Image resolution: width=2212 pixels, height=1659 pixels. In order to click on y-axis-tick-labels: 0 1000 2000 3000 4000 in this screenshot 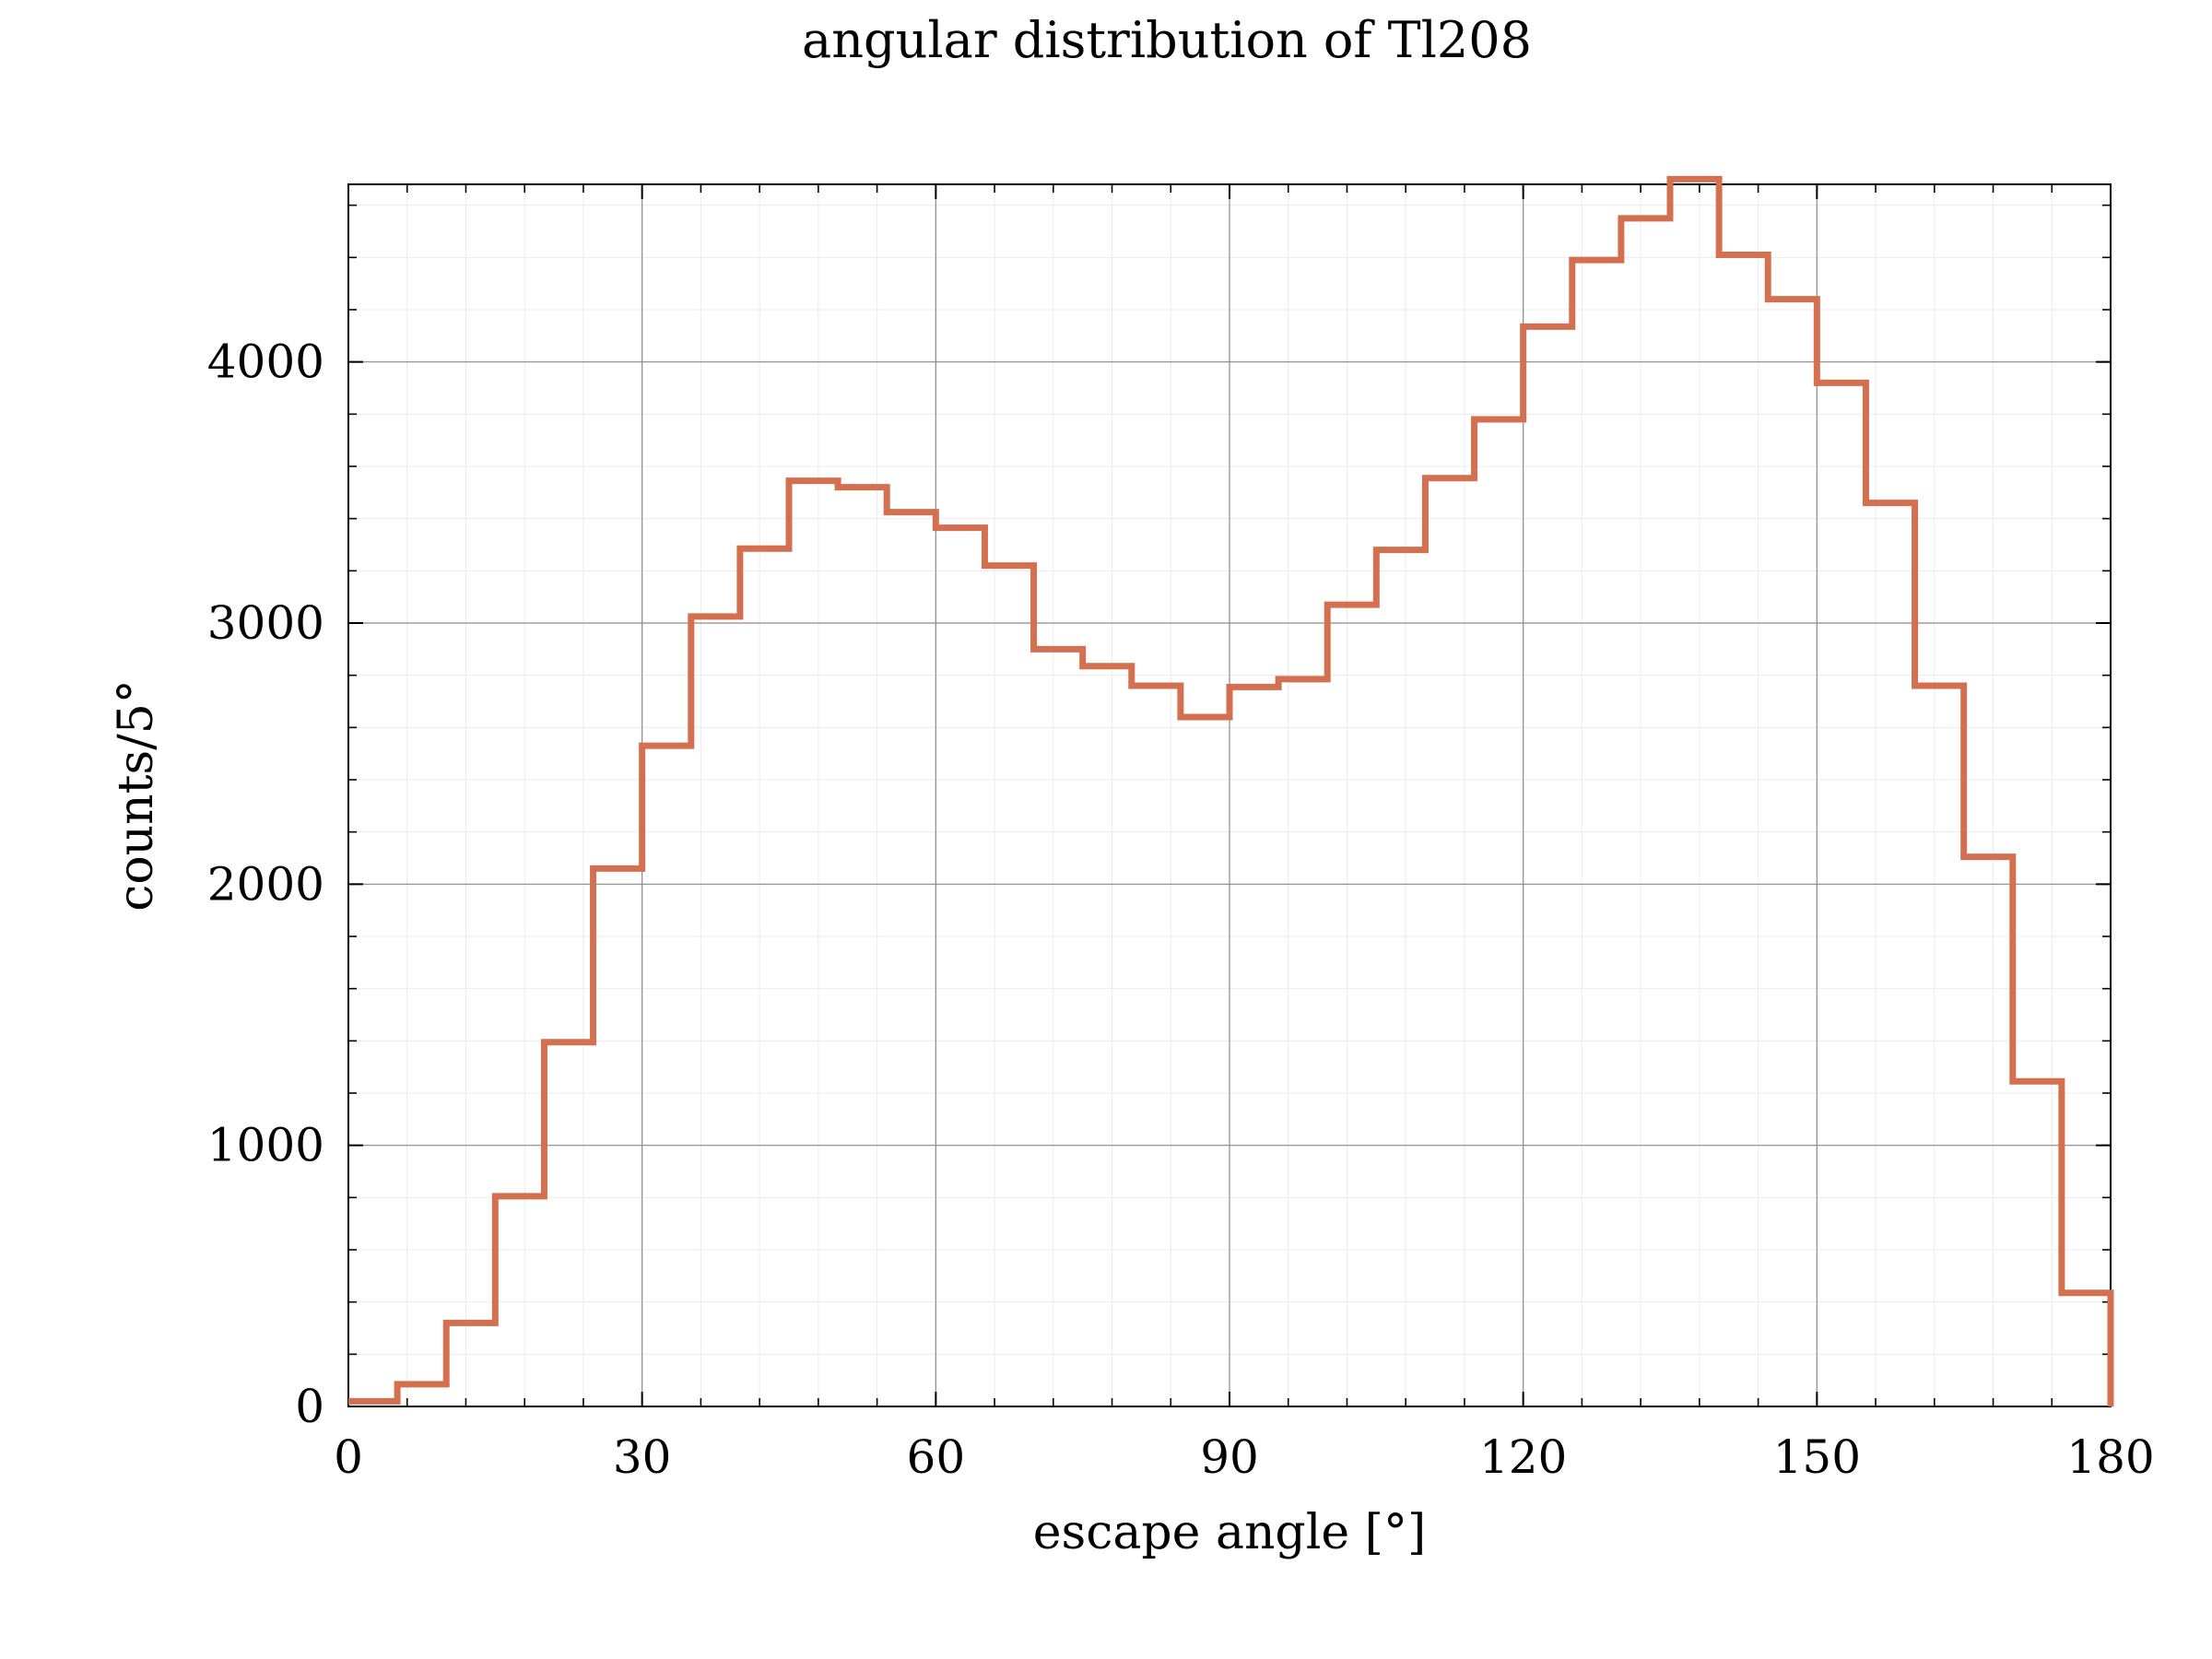, I will do `click(265, 884)`.